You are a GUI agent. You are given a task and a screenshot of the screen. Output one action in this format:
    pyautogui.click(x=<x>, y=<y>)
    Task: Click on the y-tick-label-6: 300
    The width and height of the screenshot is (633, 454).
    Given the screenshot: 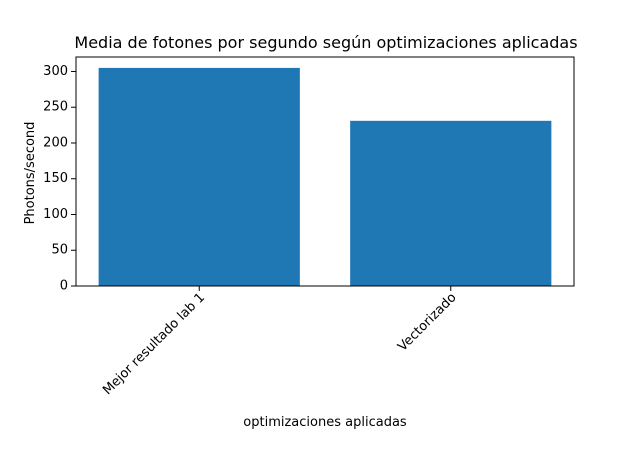 What is the action you would take?
    pyautogui.click(x=55, y=71)
    